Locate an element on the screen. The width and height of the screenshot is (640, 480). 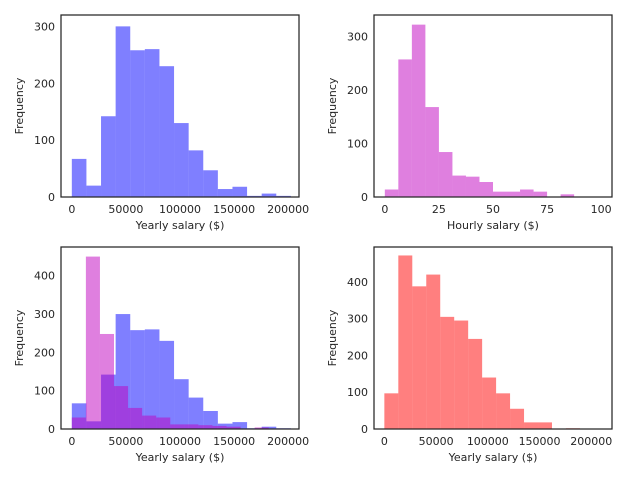
x-tick-label: 25 is located at coordinates (439, 209).